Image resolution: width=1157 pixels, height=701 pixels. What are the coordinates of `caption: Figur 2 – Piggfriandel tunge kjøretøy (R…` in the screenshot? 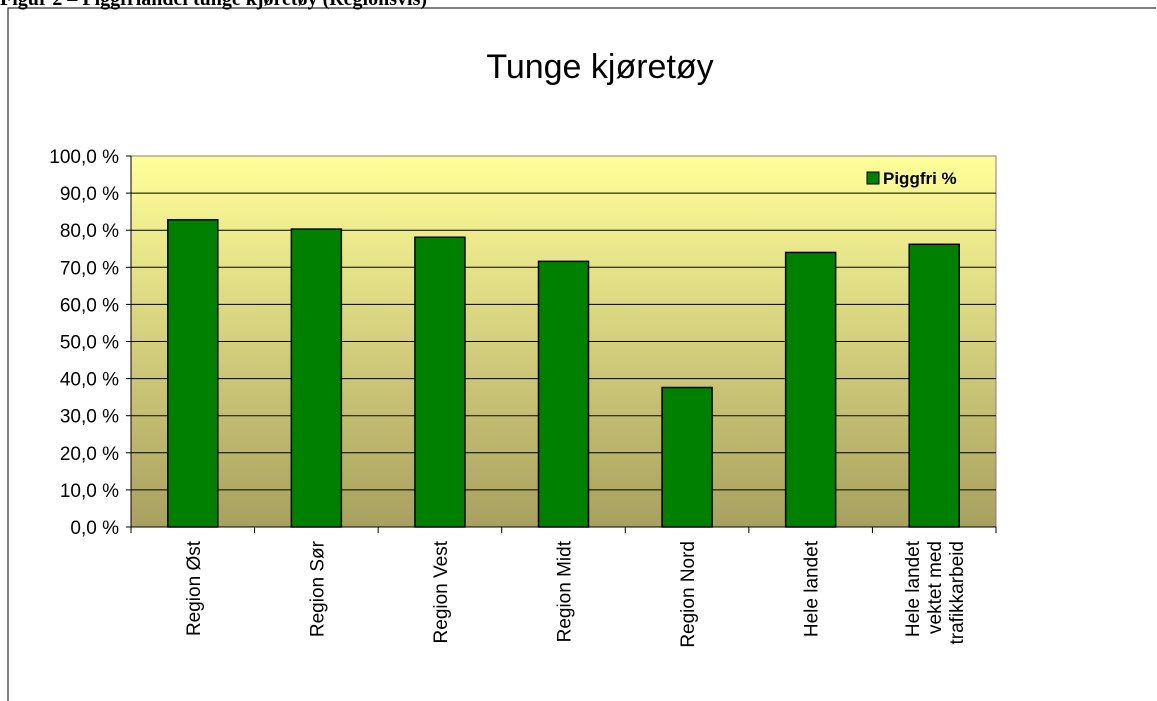 It's located at (213, 5).